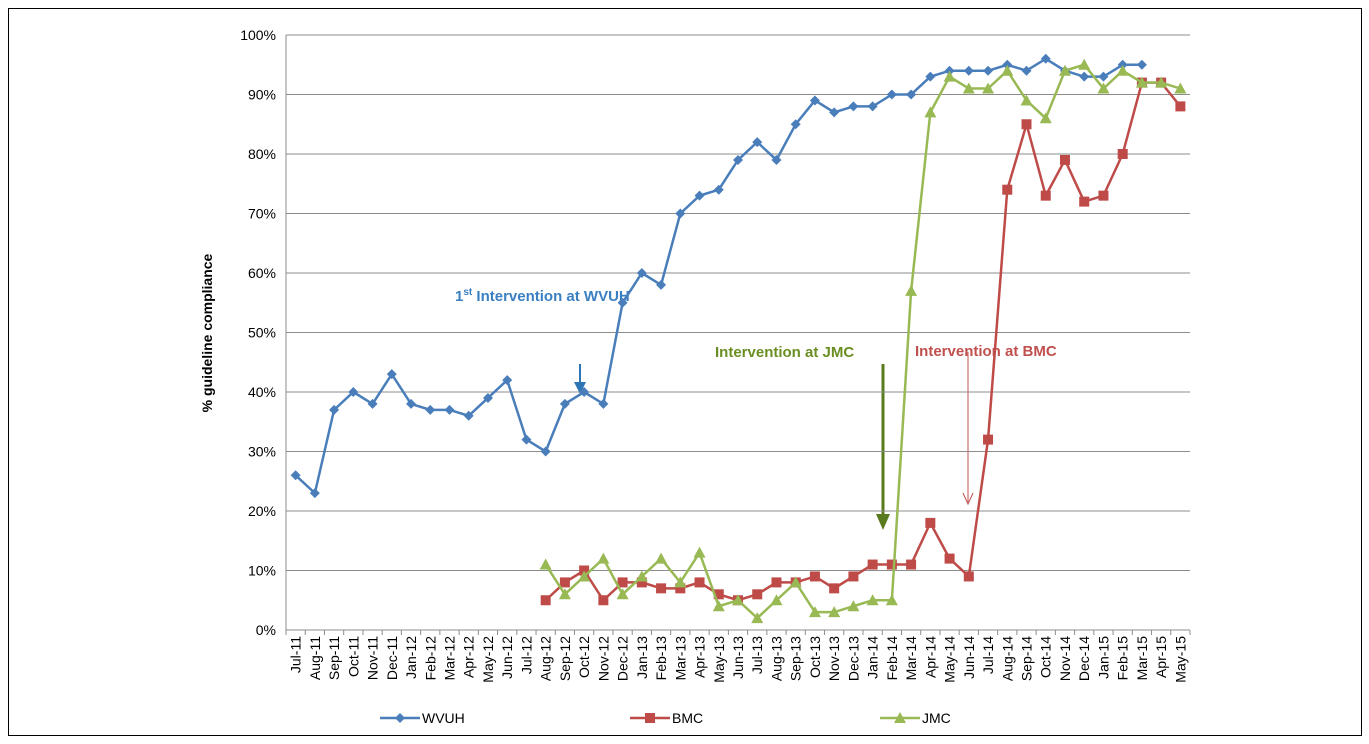 The image size is (1369, 744). What do you see at coordinates (315, 658) in the screenshot?
I see `x-tick-label: Aug-11` at bounding box center [315, 658].